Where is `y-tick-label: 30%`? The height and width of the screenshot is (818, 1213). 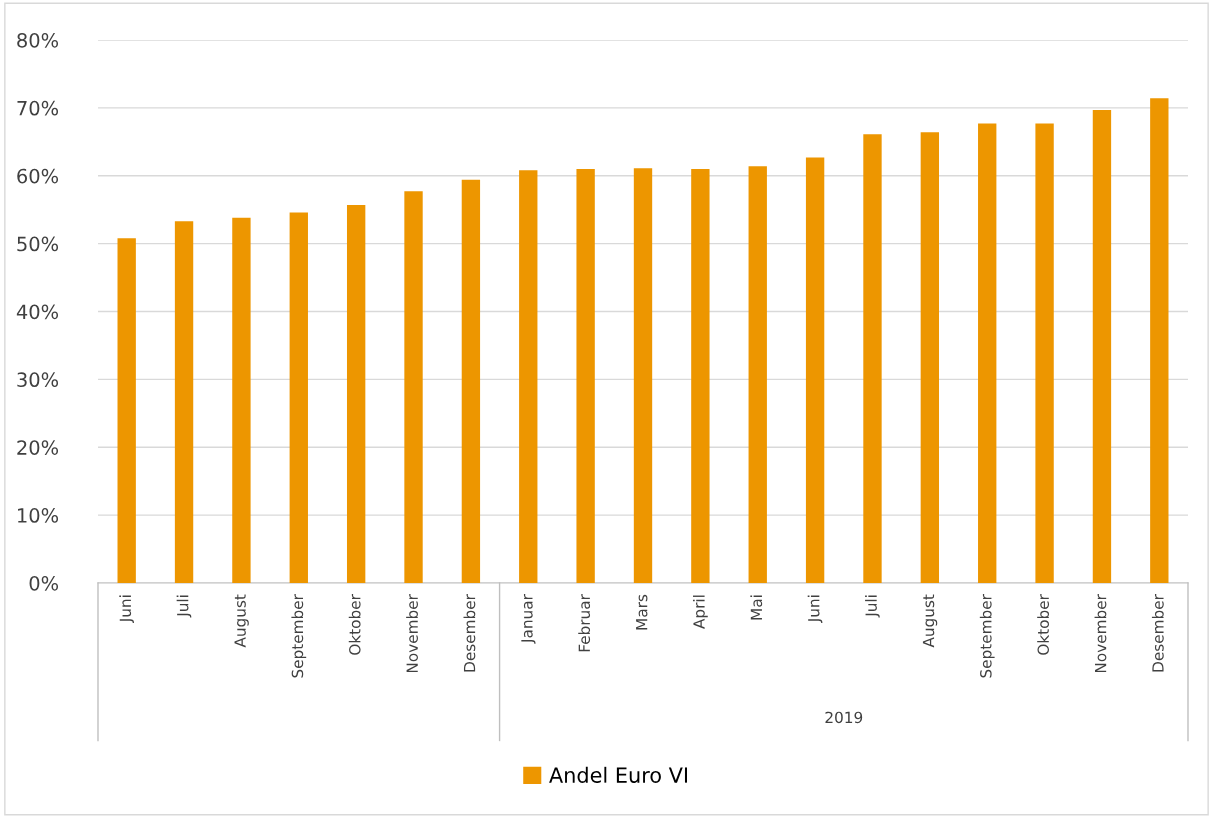 y-tick-label: 30% is located at coordinates (38, 380).